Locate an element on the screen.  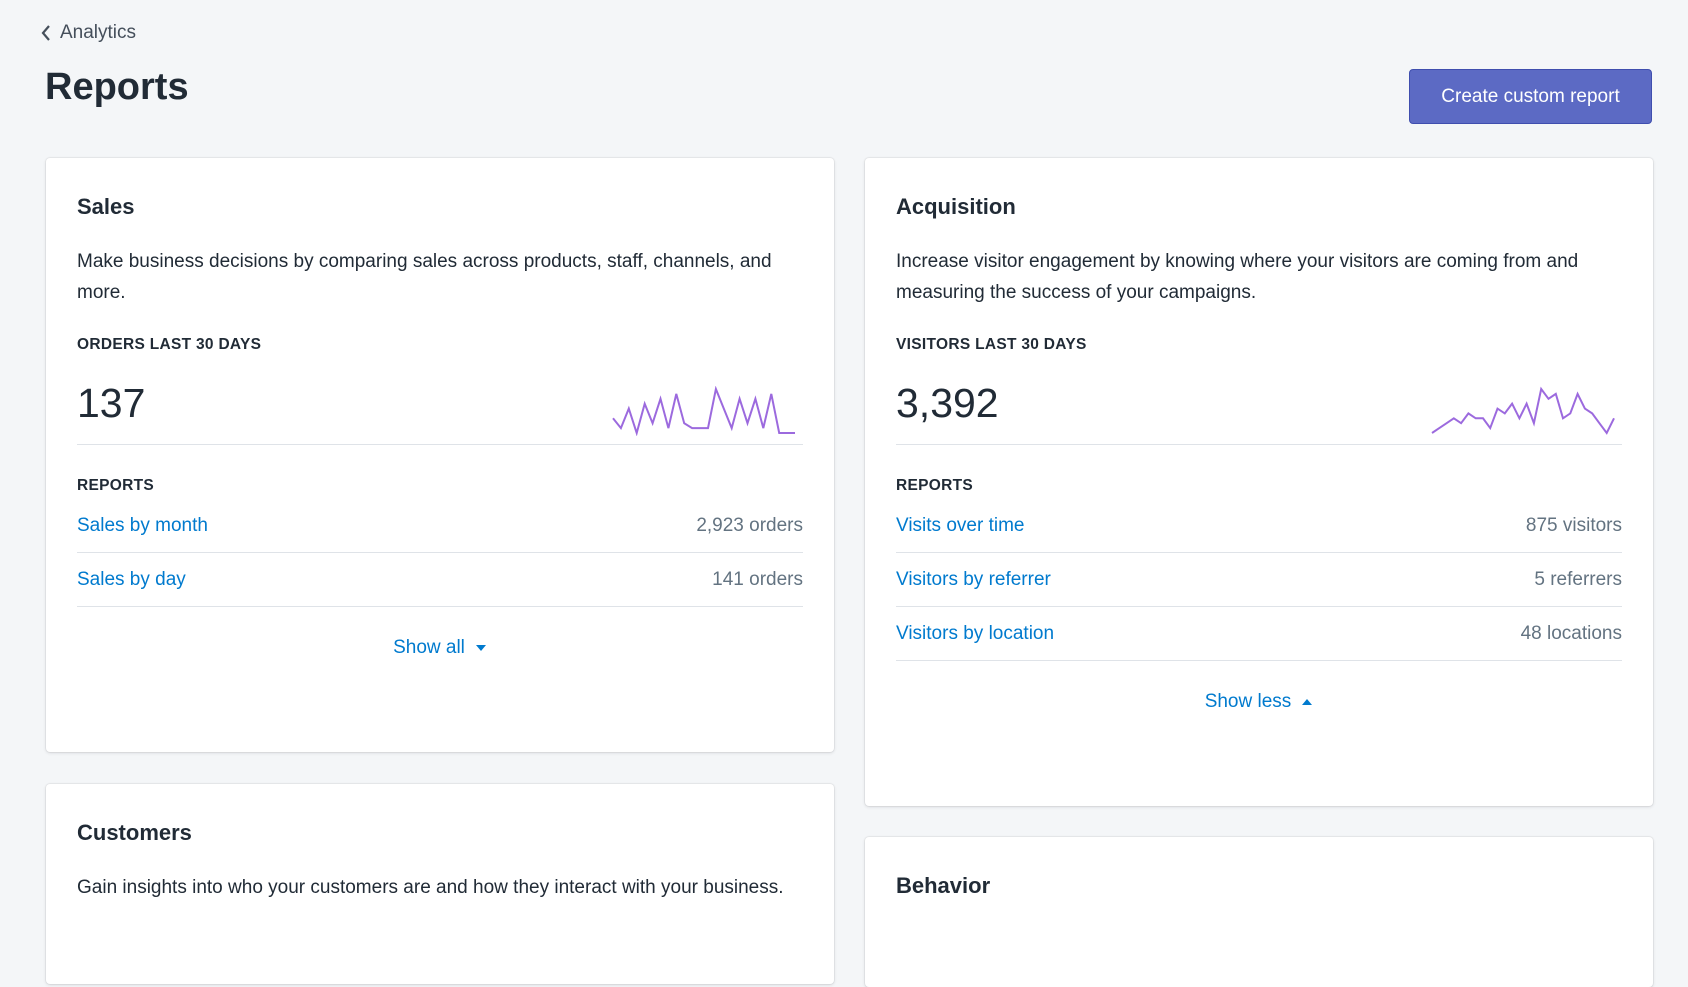
report-row: Sales by day 141 orders is located at coordinates (440, 580).